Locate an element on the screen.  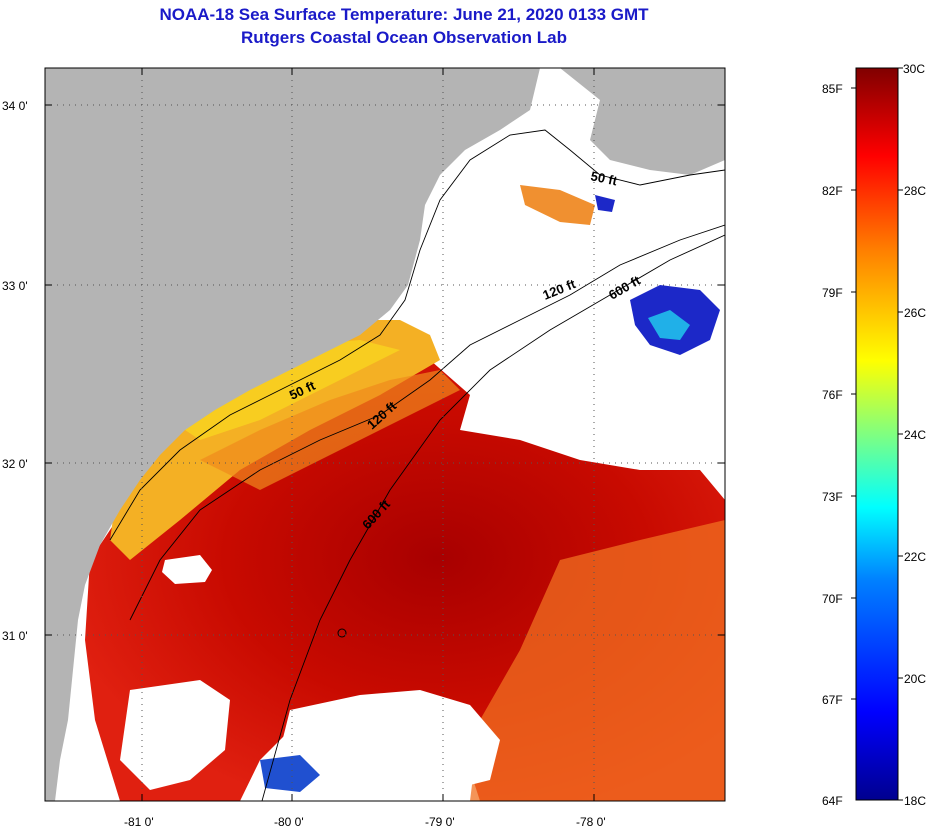
colorbar-f-79: 79F is located at coordinates (832, 293).